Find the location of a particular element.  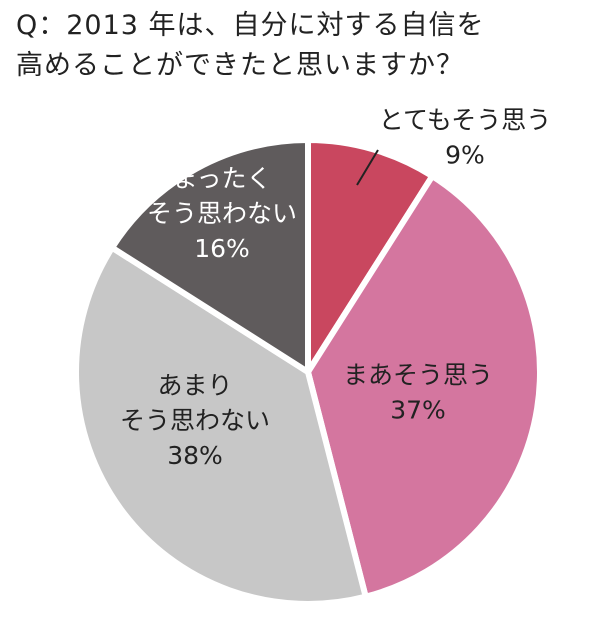

slice-category-label: まあそう思う is located at coordinates (418, 375).